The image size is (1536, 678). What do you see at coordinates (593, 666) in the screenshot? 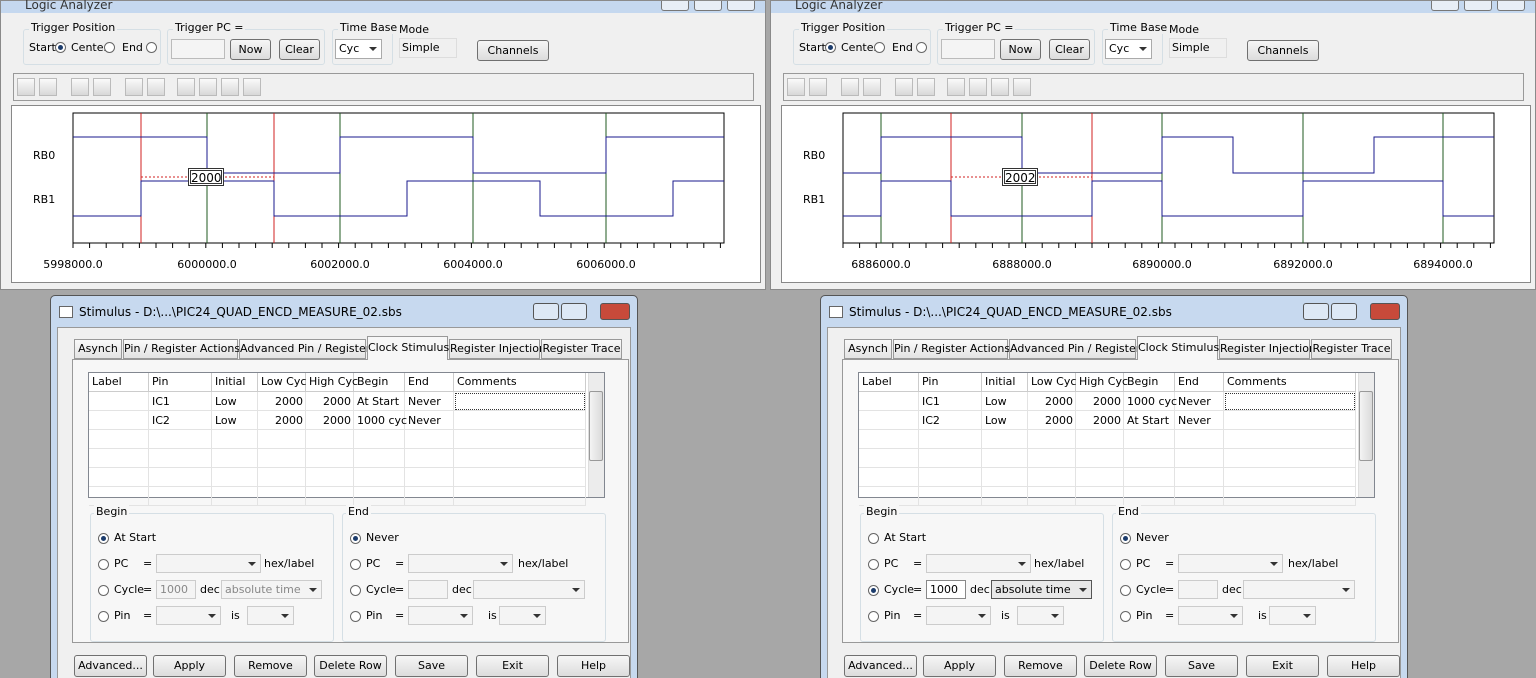
I see `button: Help` at bounding box center [593, 666].